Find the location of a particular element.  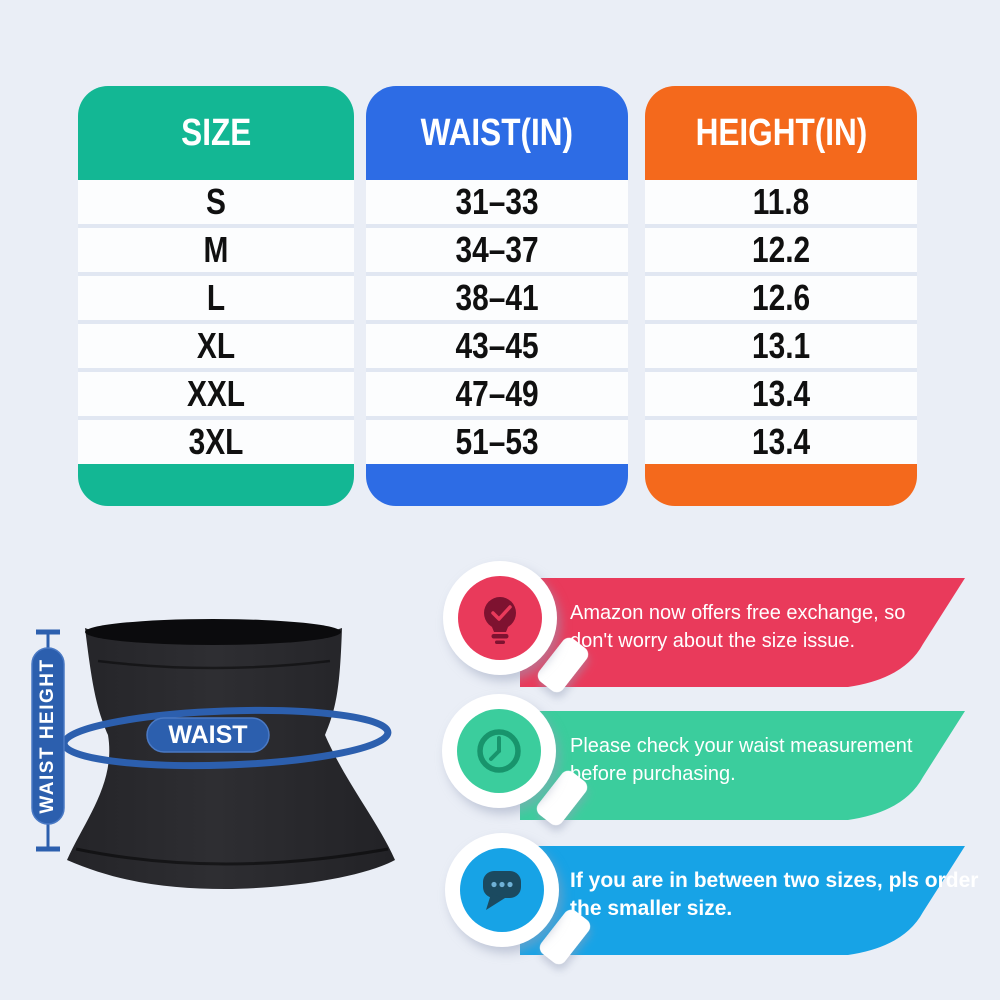

callout-banner-measure is located at coordinates (742, 765).